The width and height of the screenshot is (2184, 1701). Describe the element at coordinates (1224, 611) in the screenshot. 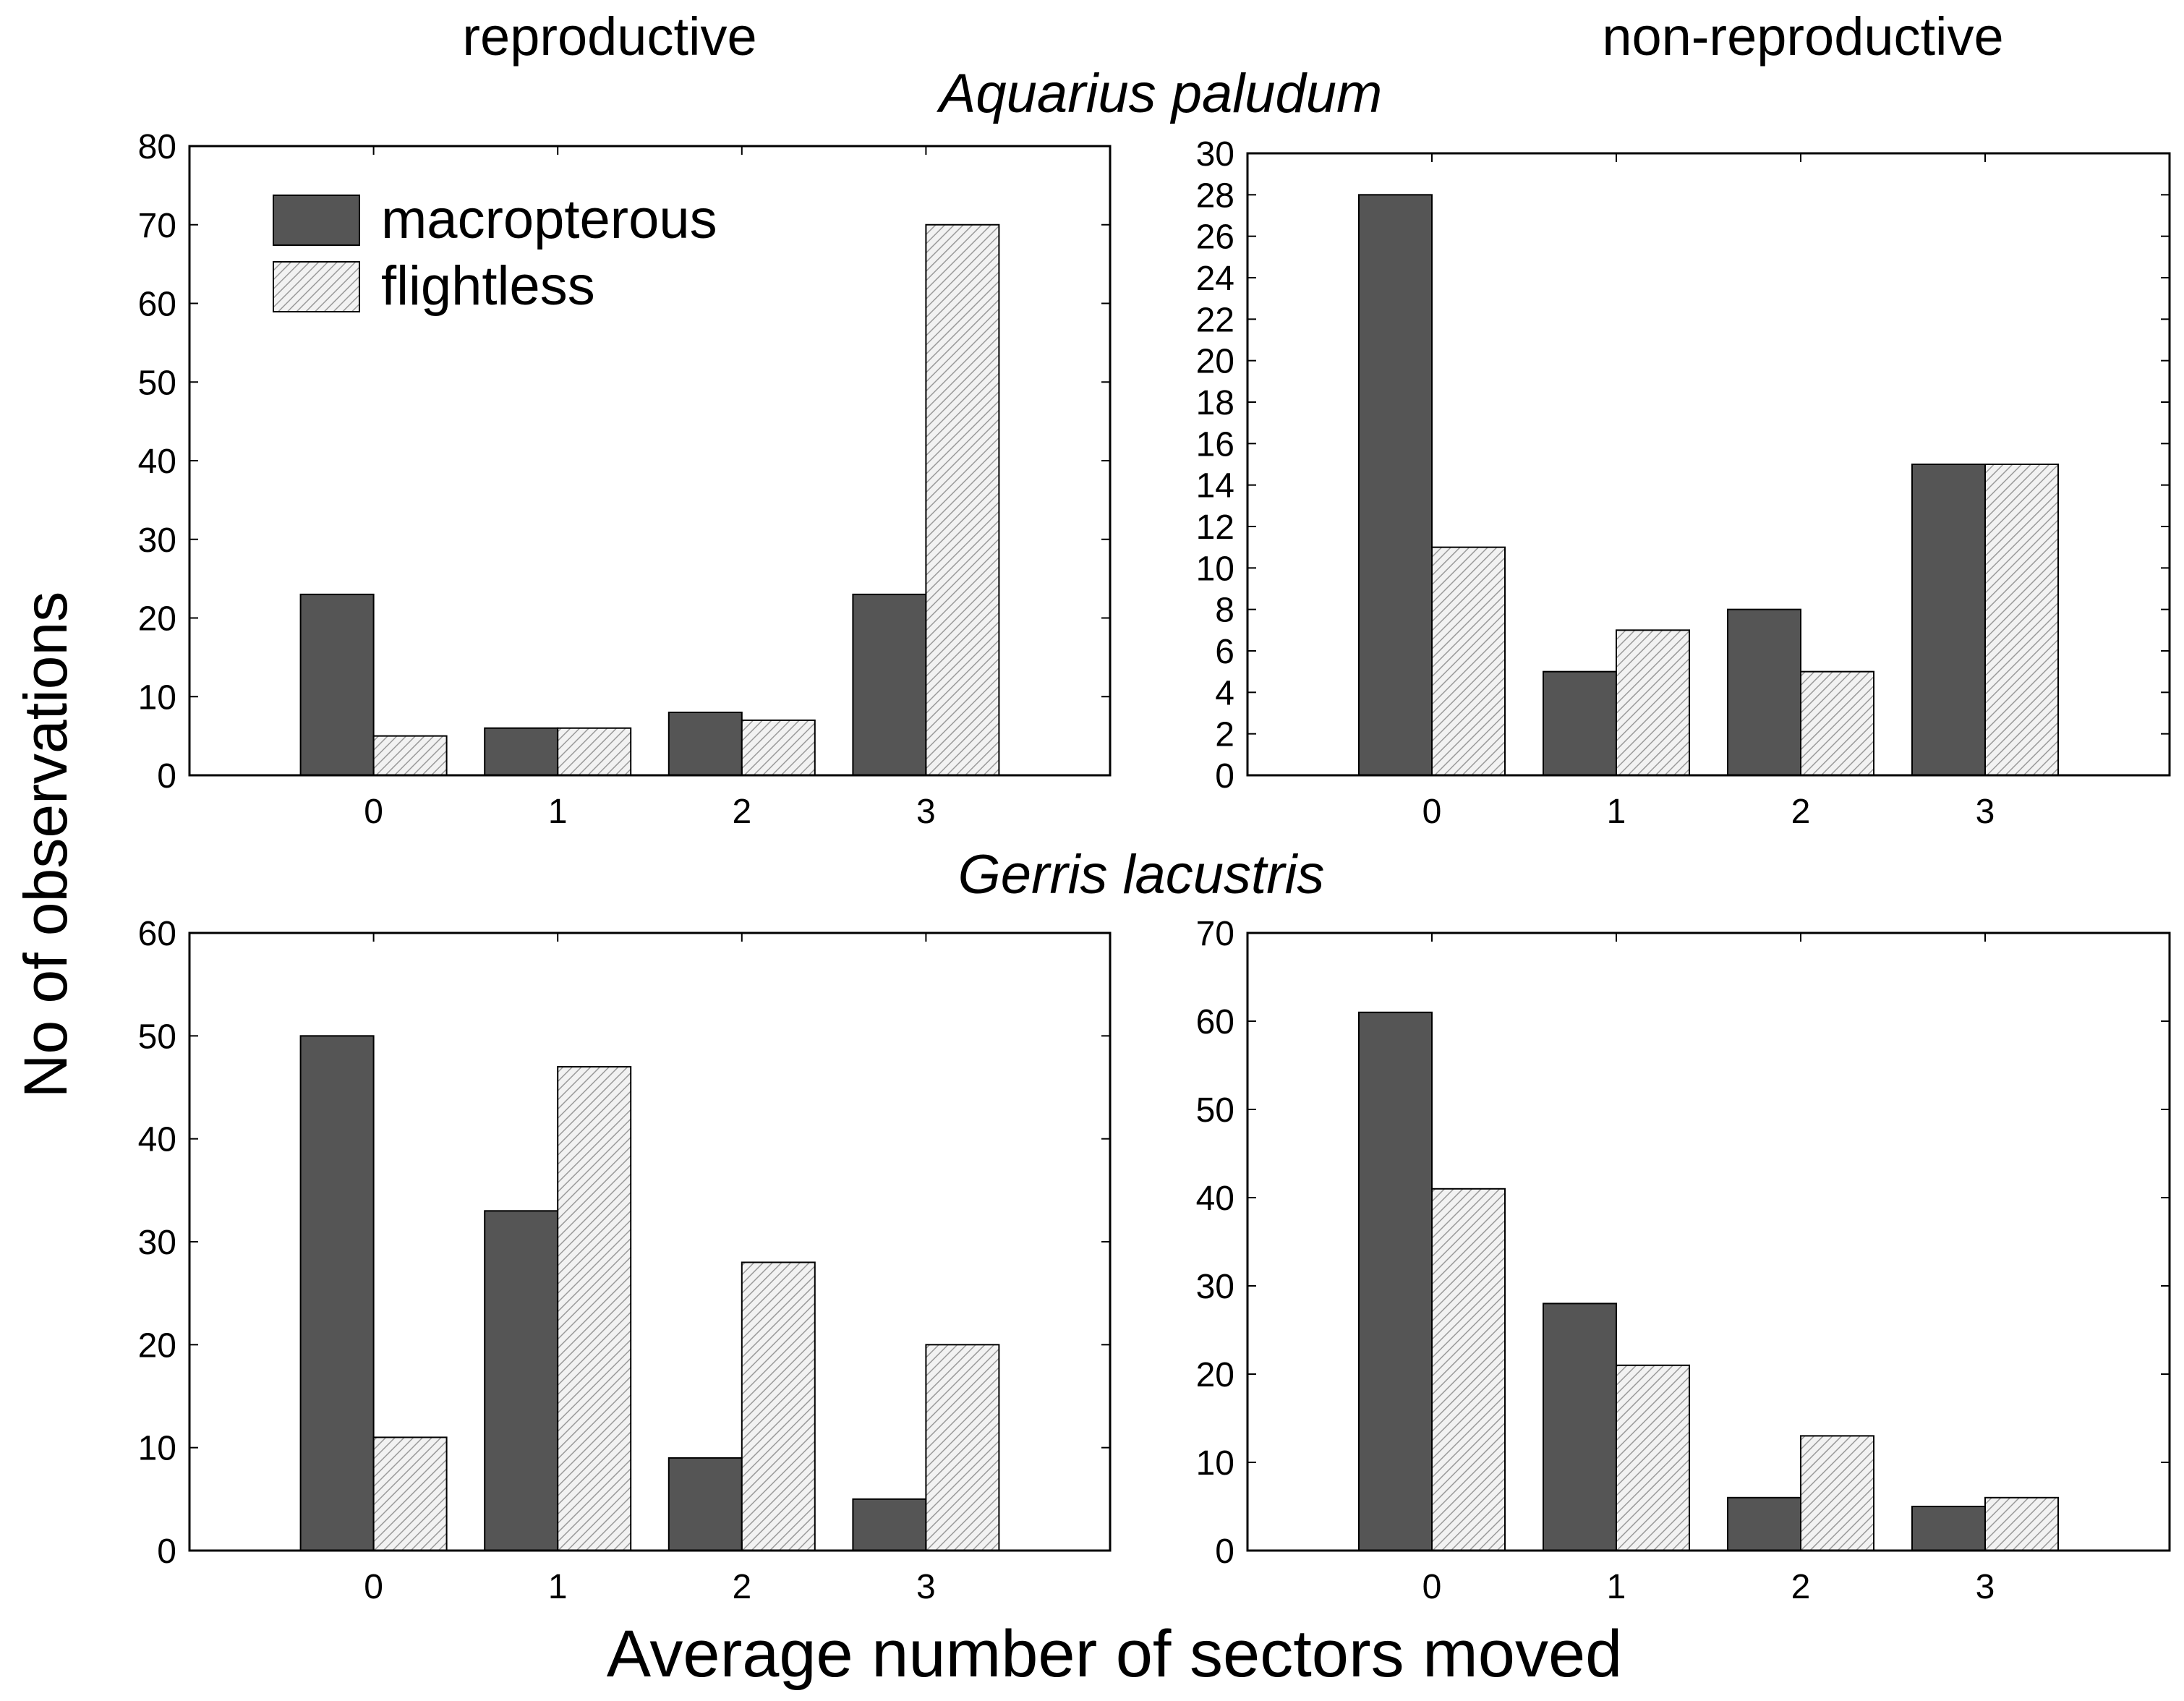

I see `y-tick-label: 8` at that location.